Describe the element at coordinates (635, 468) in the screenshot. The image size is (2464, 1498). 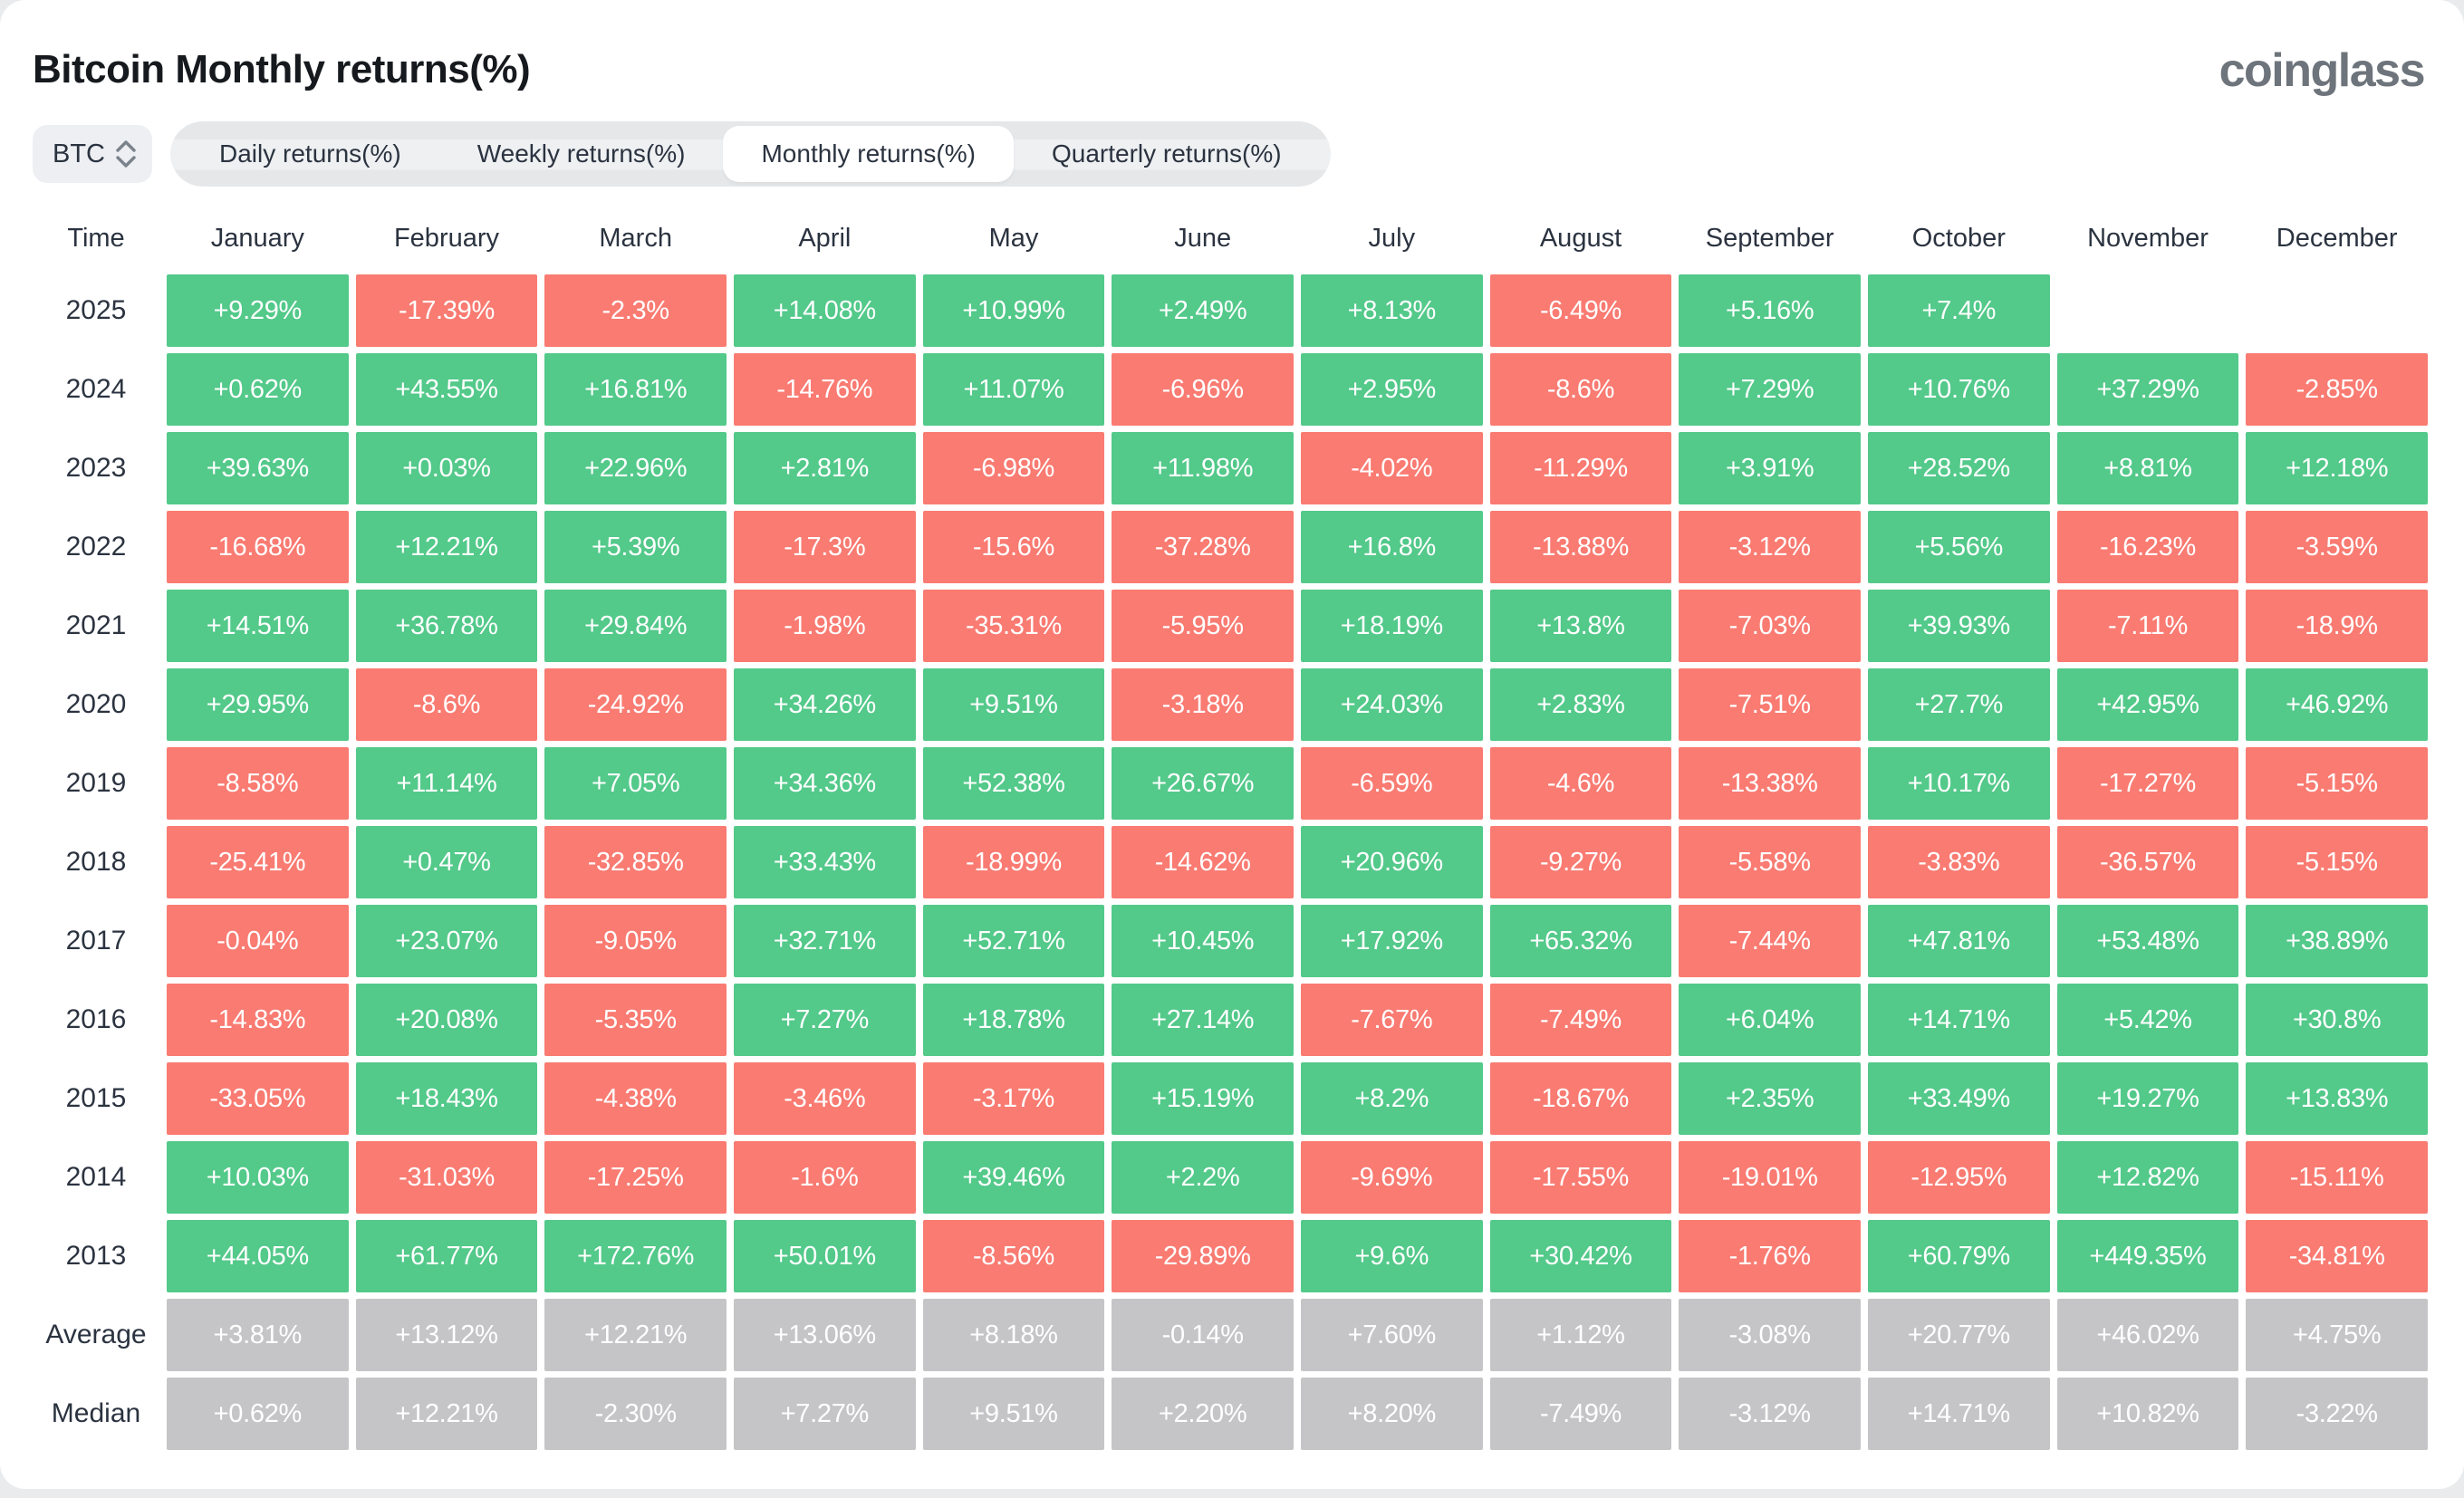
I see `return-cell: +22.96%` at that location.